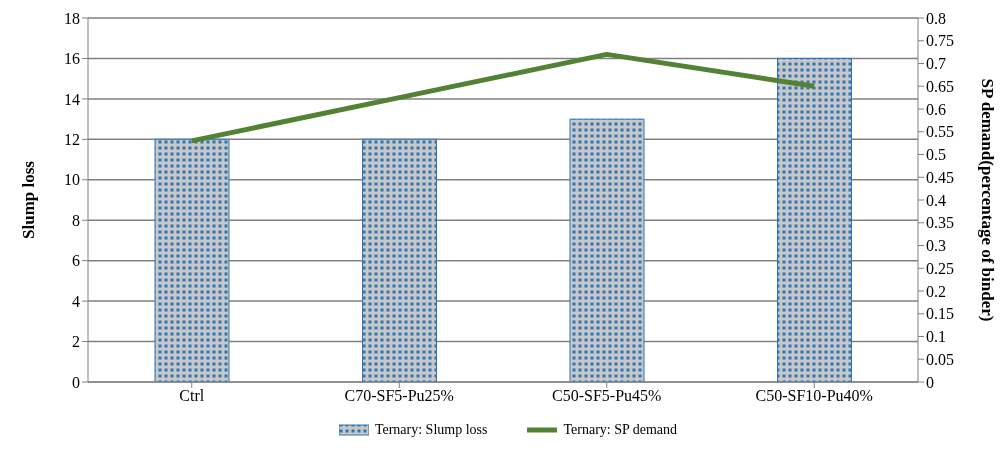  Describe the element at coordinates (936, 18) in the screenshot. I see `y2-tick-label: 0.8` at that location.